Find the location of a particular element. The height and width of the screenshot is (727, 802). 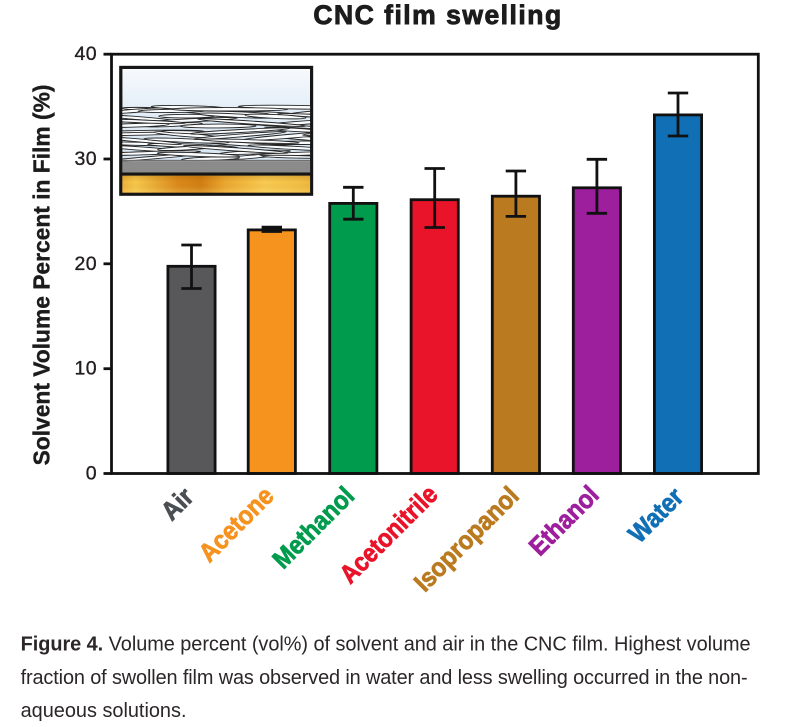

svg-text: 40 is located at coordinates (86, 54).